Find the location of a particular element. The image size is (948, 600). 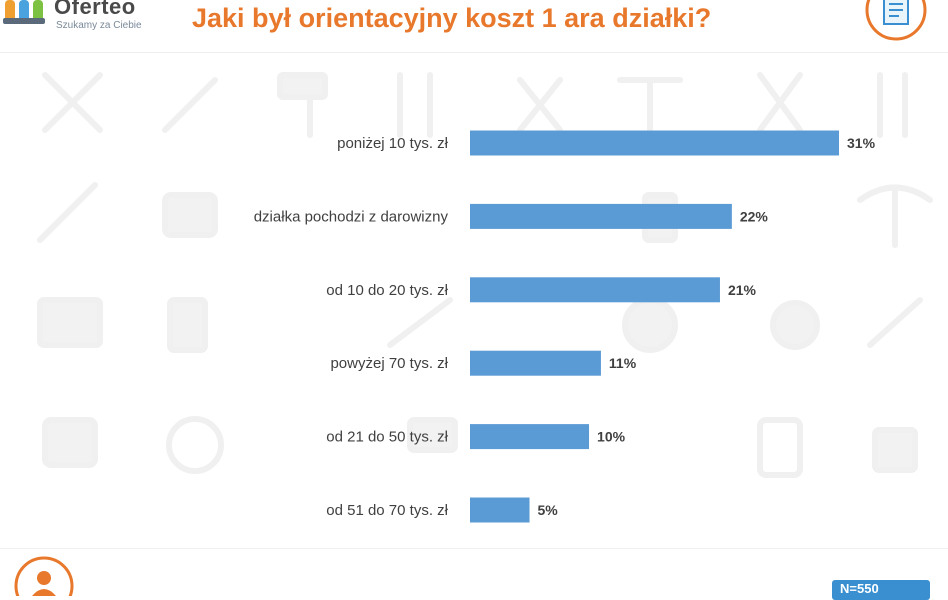

sample-size-badge: N=550 is located at coordinates (881, 590).